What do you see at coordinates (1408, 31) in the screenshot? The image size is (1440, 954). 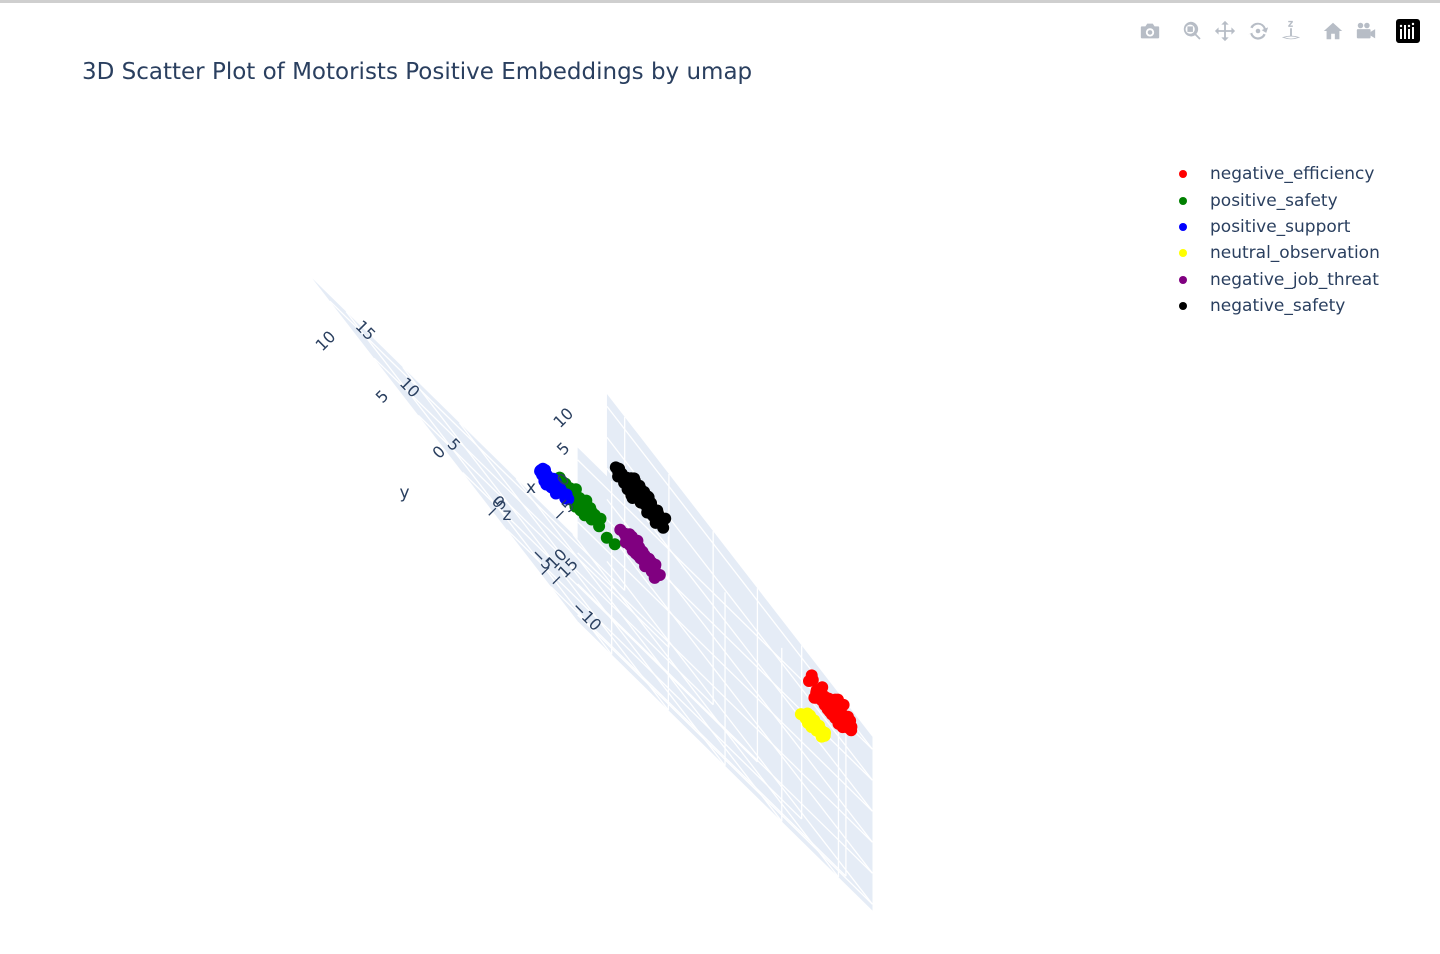 I see `plotly-logo-icon` at bounding box center [1408, 31].